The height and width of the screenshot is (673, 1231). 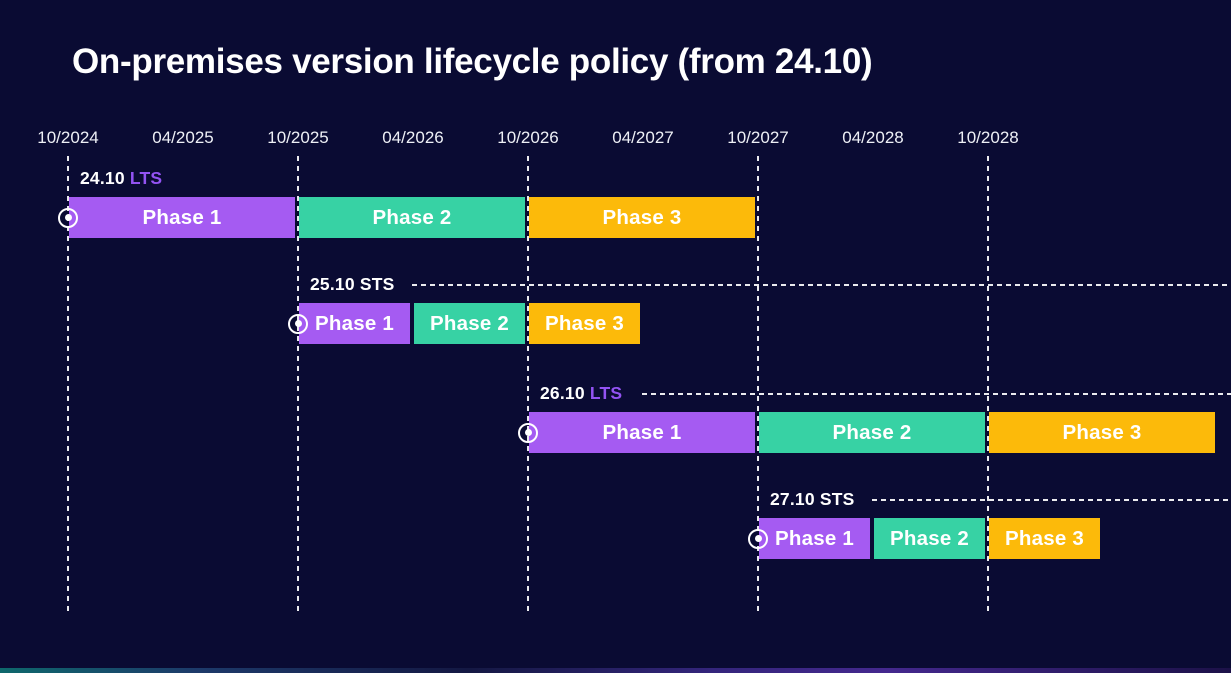 I want to click on release-version: 24.10, so click(x=105, y=178).